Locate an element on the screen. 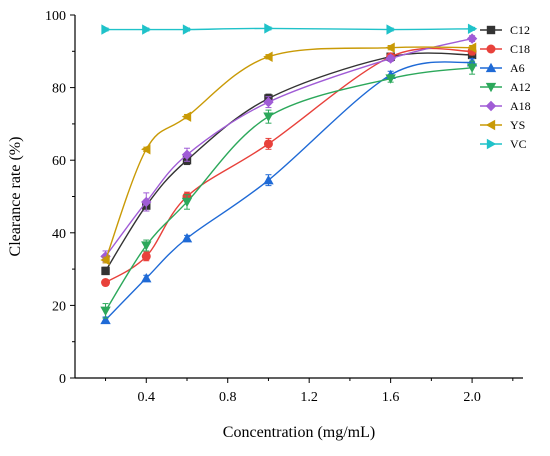  legend-item-a18: A18 is located at coordinates (505, 106).